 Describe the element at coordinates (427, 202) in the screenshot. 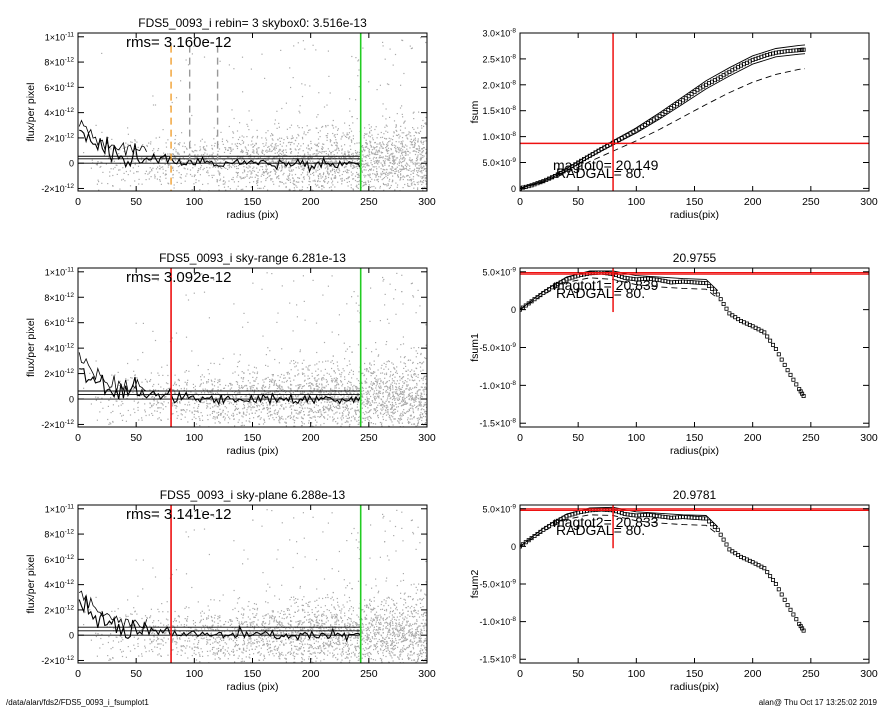

I see `x-tick-label: 300` at that location.